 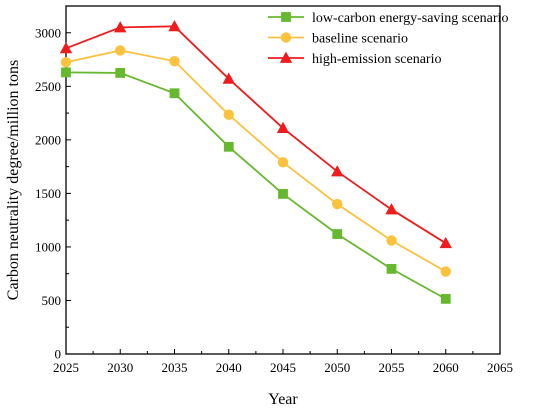 I want to click on y-tick-label: 1500, so click(x=48, y=193).